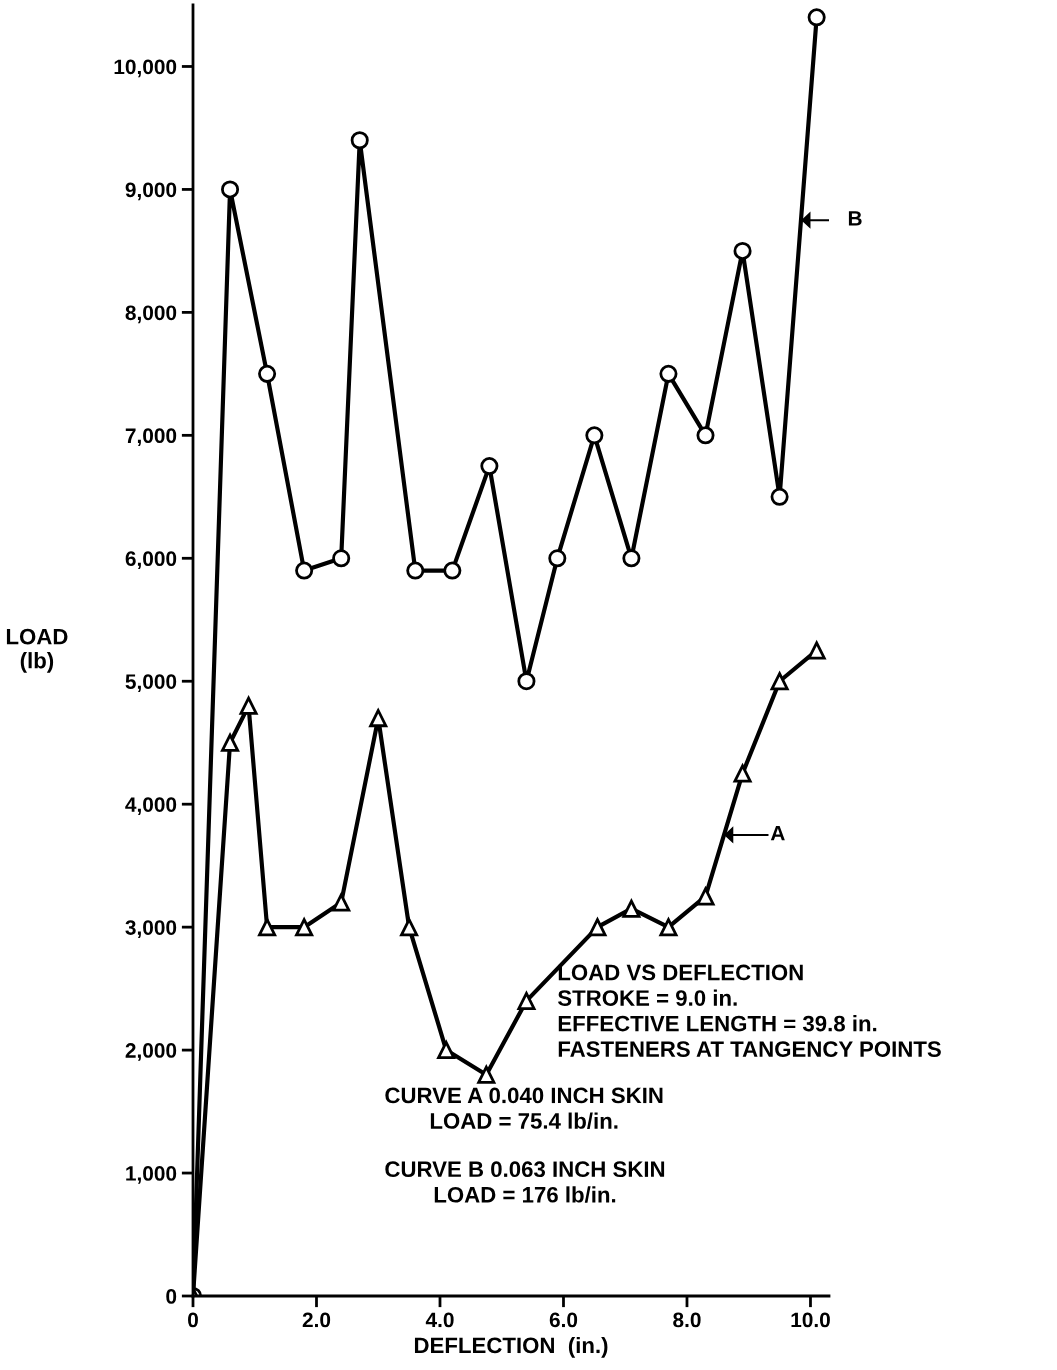 The image size is (1057, 1370). Describe the element at coordinates (749, 1010) in the screenshot. I see `annotation: LOAD VS DEFLECTION STROKE = 9.0 in. EFFECTIVE LENGTH = 39.8 in. FASTENERS AT TANGENCY POINTS` at that location.